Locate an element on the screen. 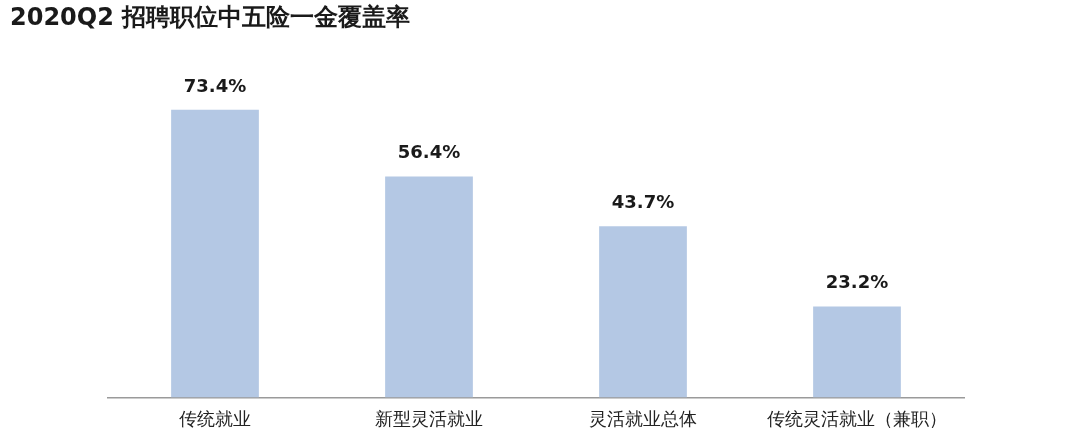 Image resolution: width=1080 pixels, height=443 pixels. x-tick-label: 传统灵活就业（兼职） is located at coordinates (857, 418).